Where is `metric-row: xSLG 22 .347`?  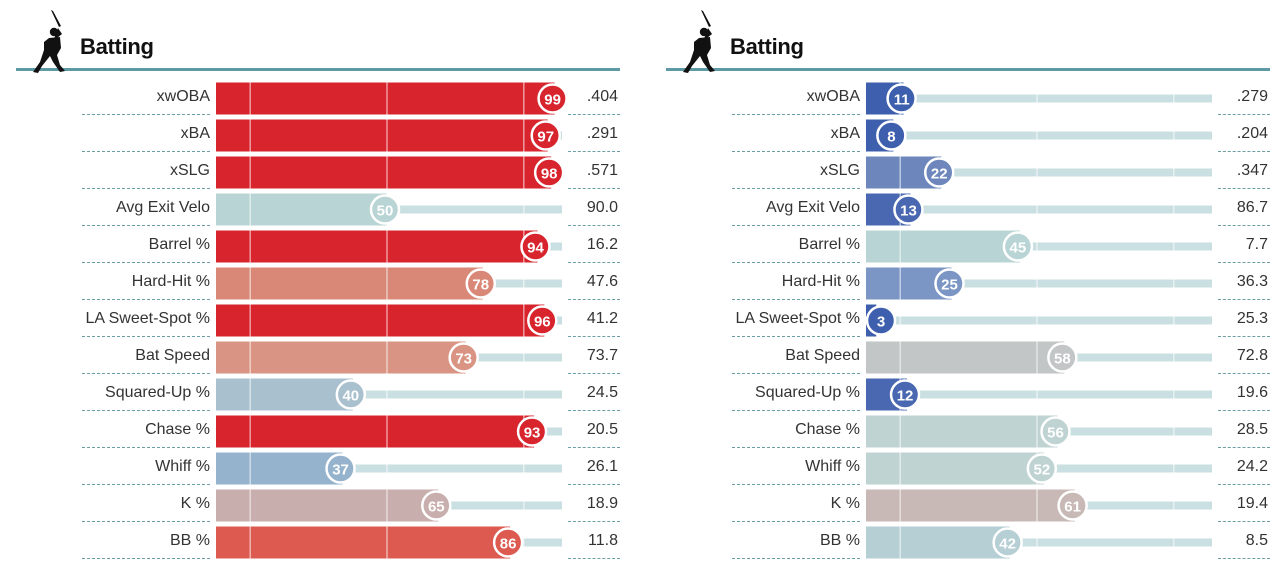 metric-row: xSLG 22 .347 is located at coordinates (968, 171).